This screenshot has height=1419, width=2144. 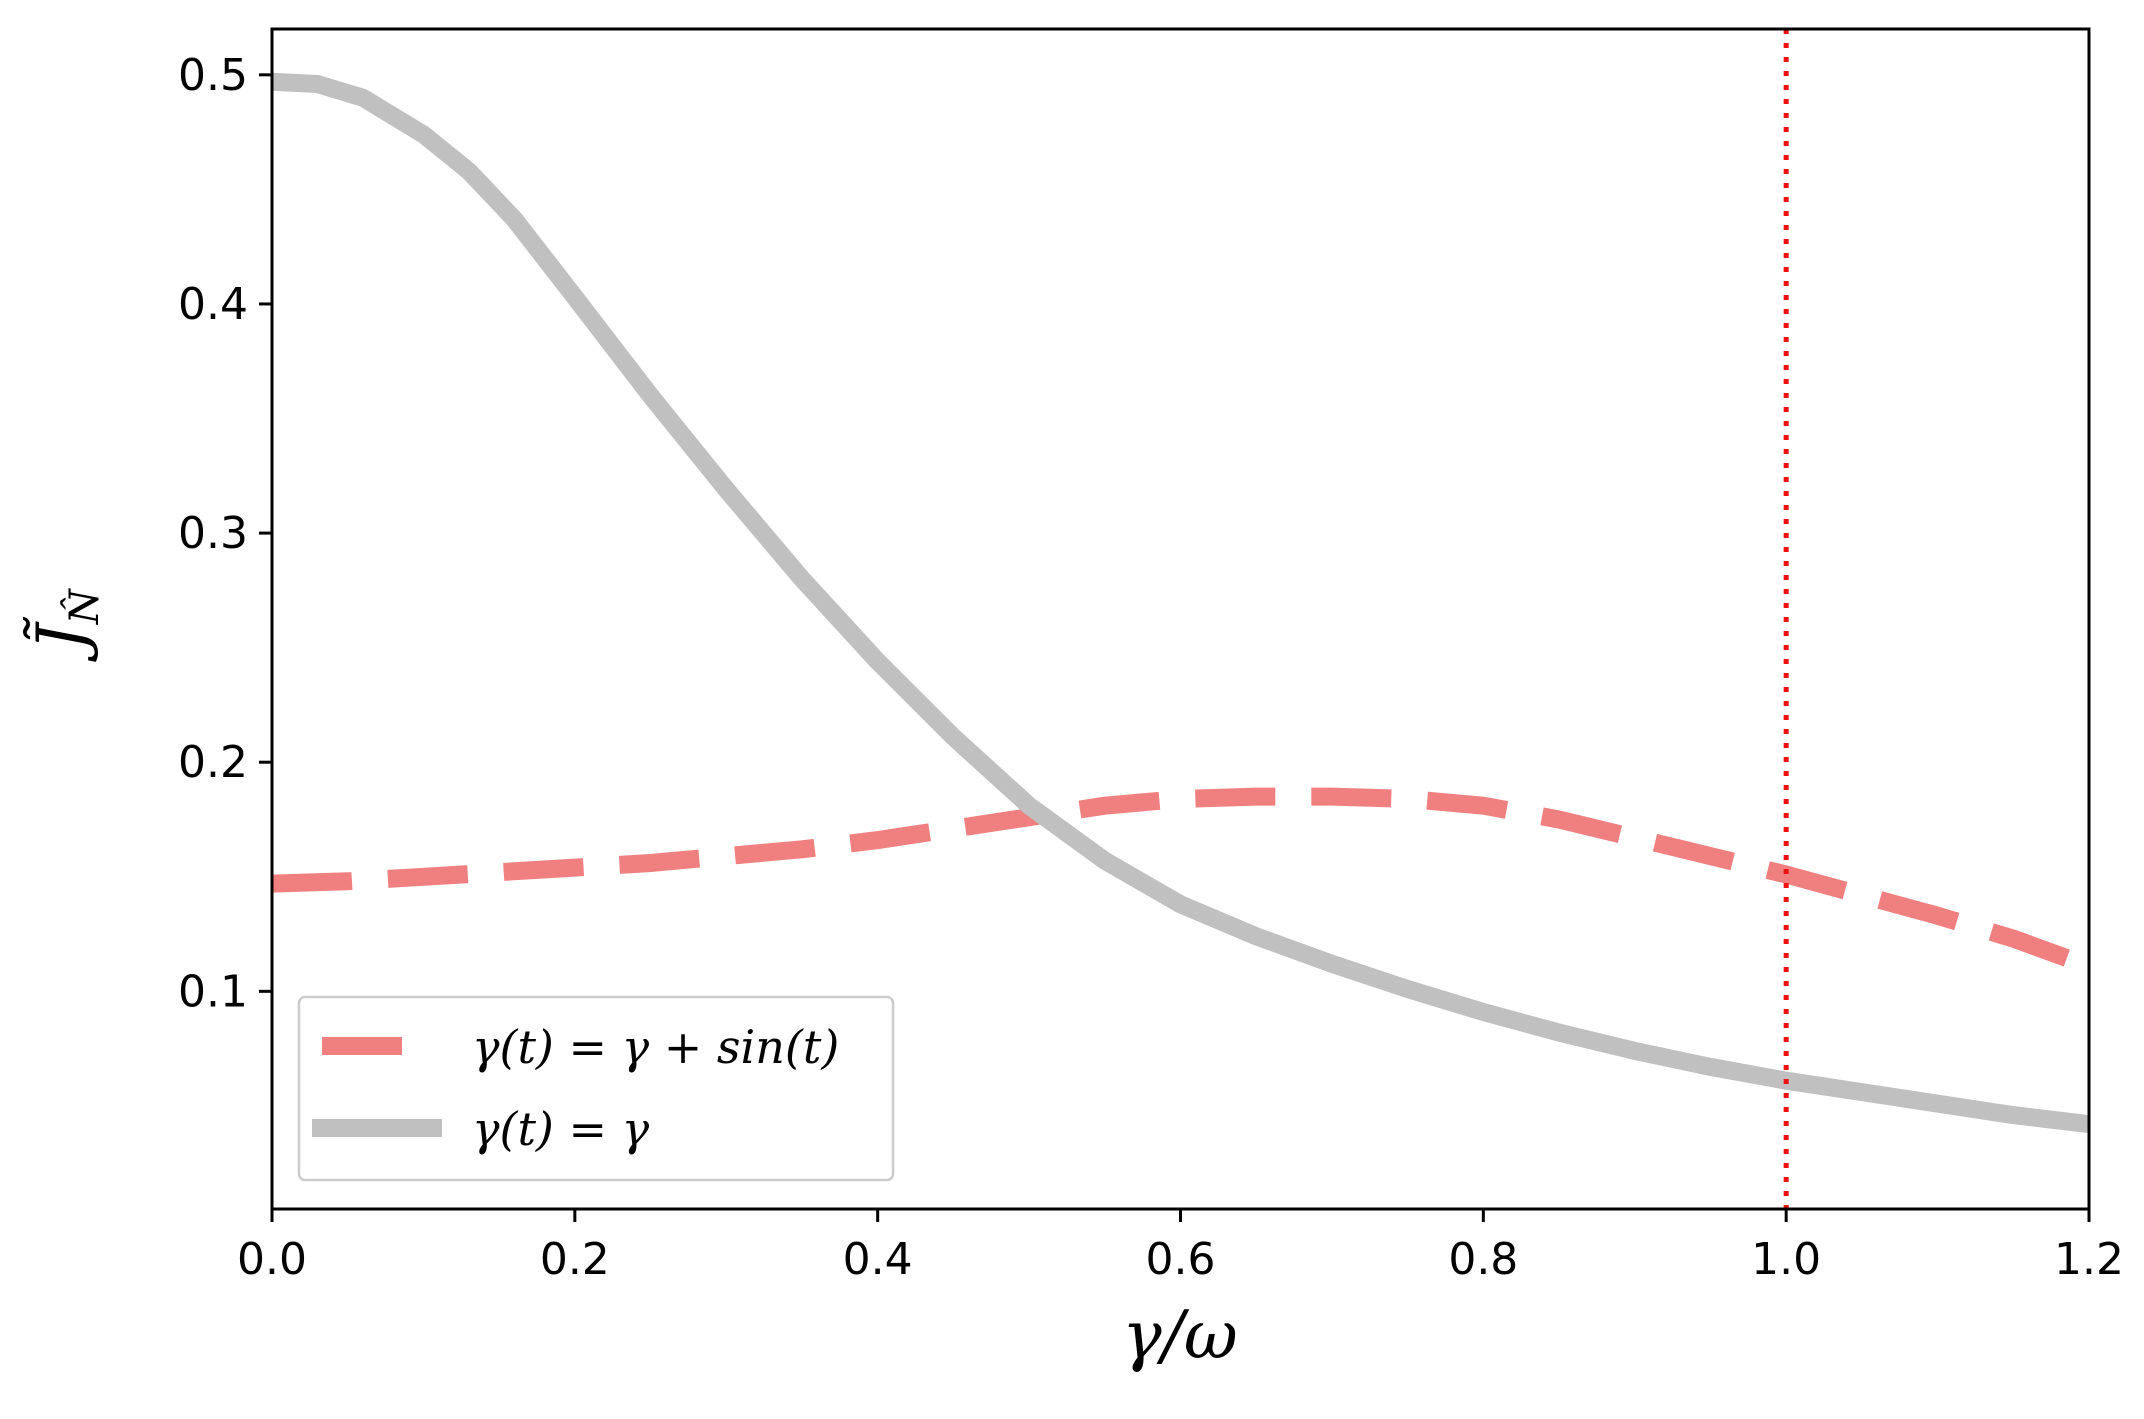 What do you see at coordinates (1786, 1259) in the screenshot?
I see `x-tick-label: 1.0` at bounding box center [1786, 1259].